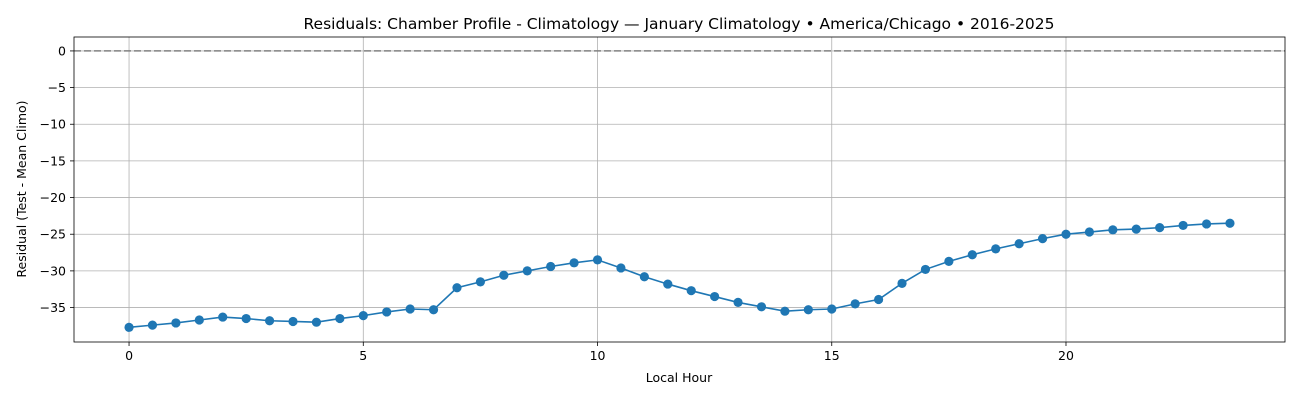  I want to click on y-tick-label: −5, so click(57, 87).